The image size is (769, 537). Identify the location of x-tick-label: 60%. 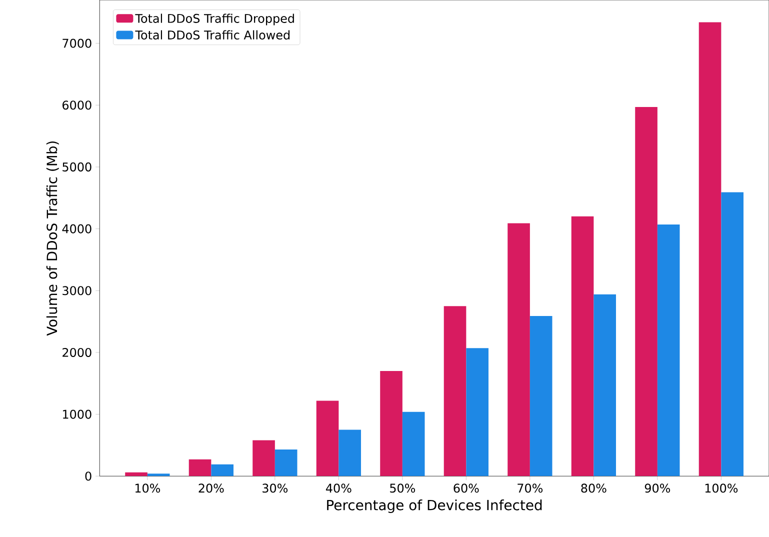
(466, 488).